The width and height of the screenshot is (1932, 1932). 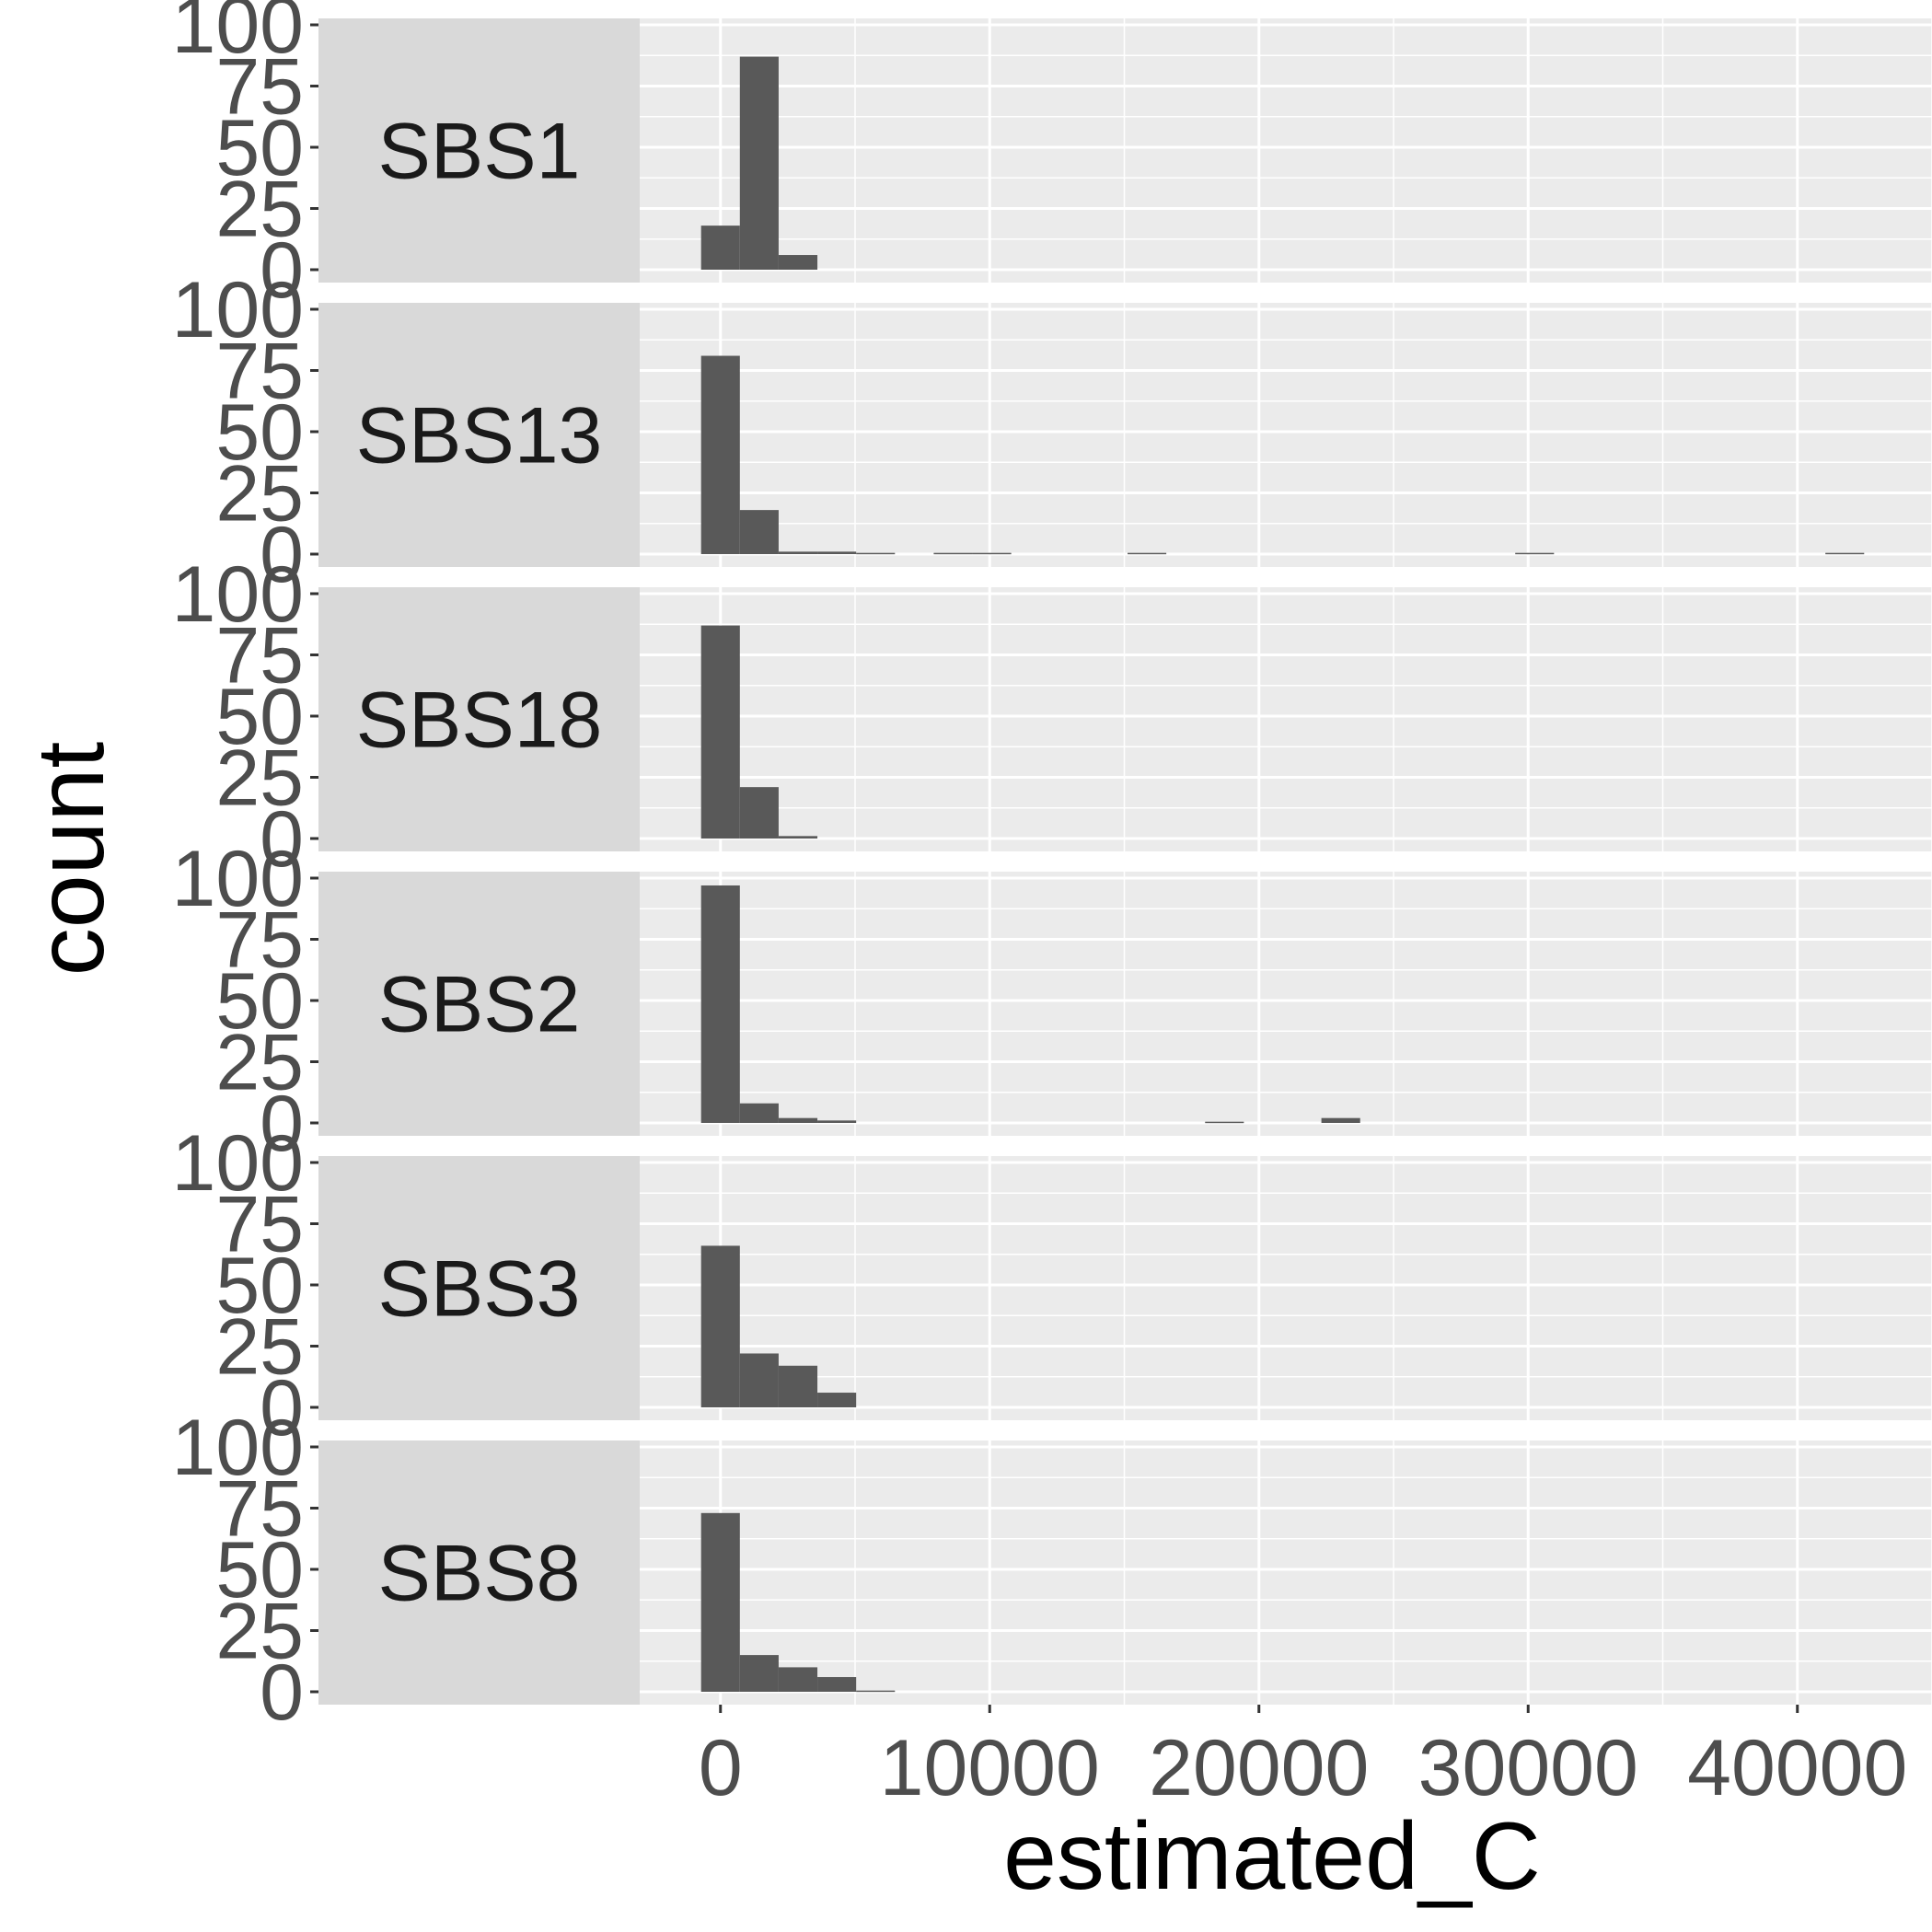 What do you see at coordinates (1272, 1857) in the screenshot?
I see `x-axis-title: estimated_C` at bounding box center [1272, 1857].